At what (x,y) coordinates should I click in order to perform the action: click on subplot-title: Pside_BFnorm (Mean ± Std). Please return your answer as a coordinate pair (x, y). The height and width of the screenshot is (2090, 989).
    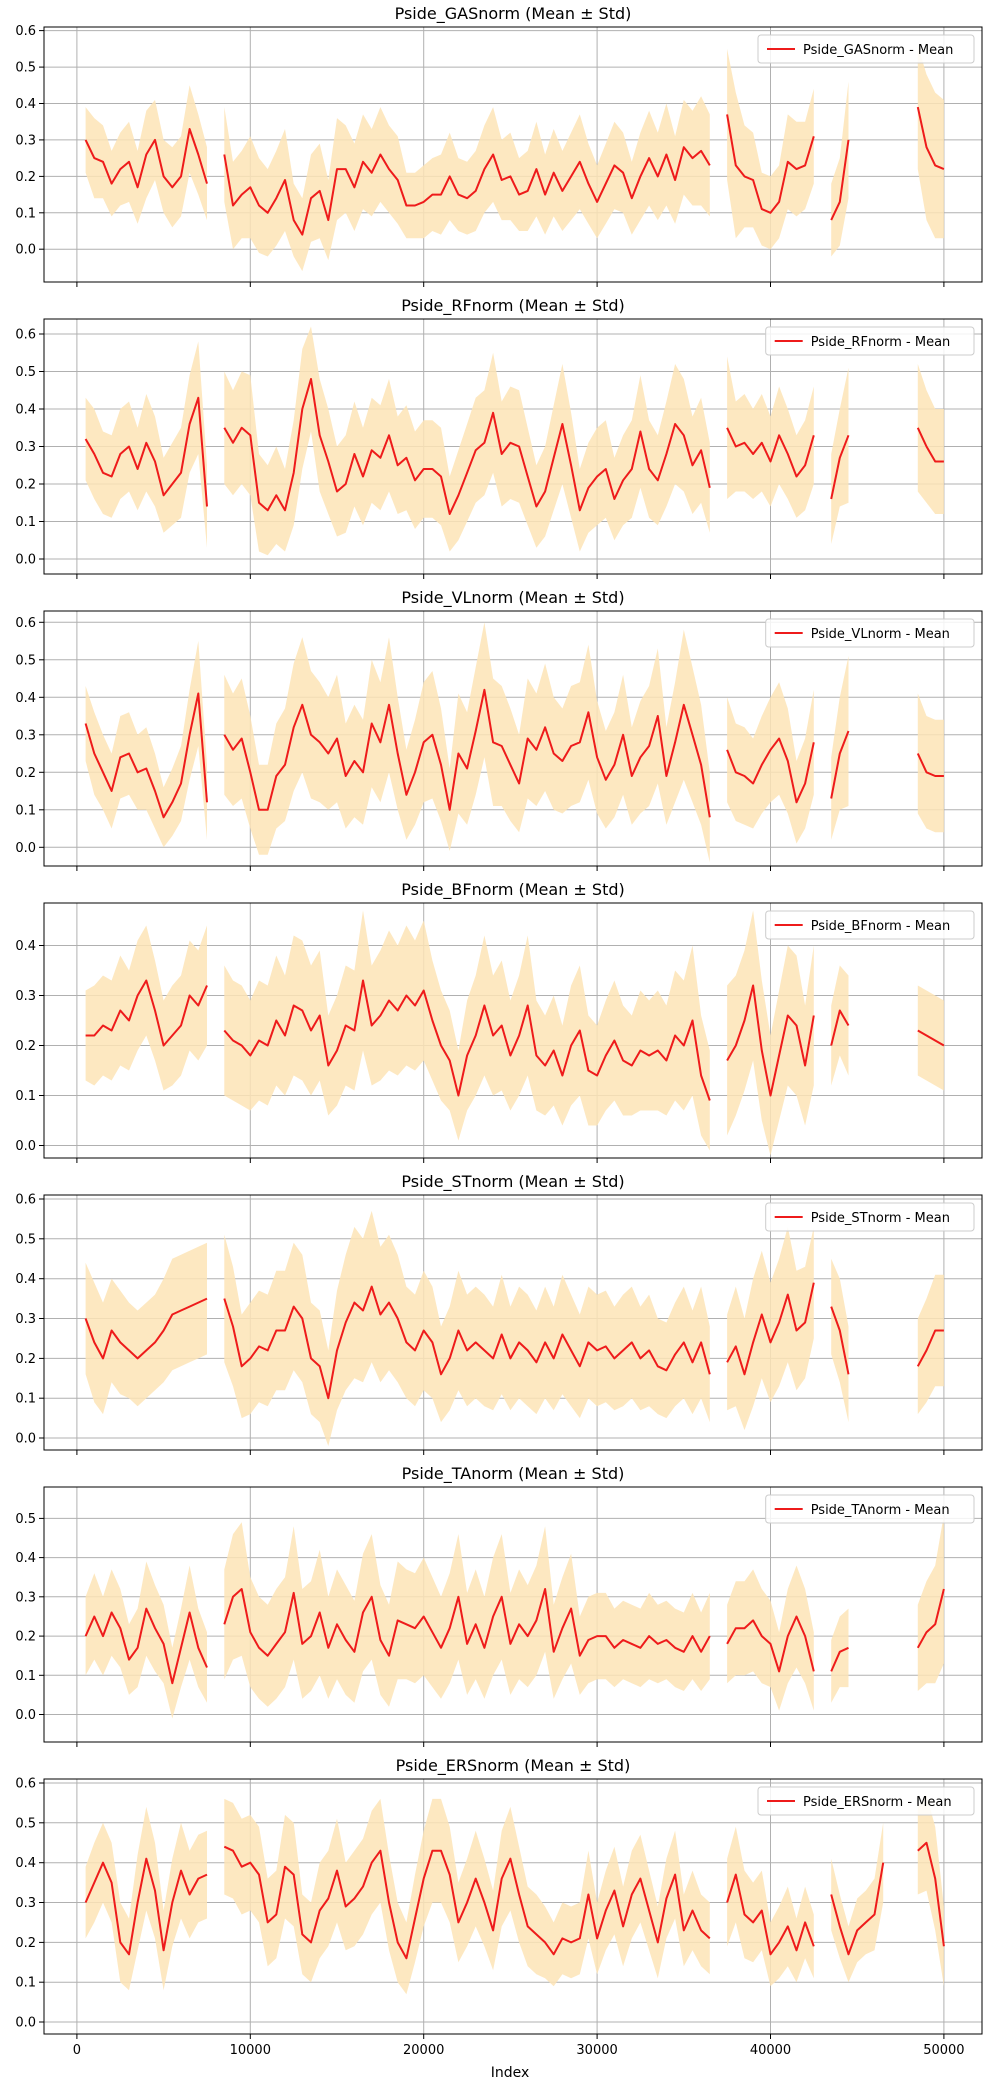
    Looking at the image, I should click on (512, 890).